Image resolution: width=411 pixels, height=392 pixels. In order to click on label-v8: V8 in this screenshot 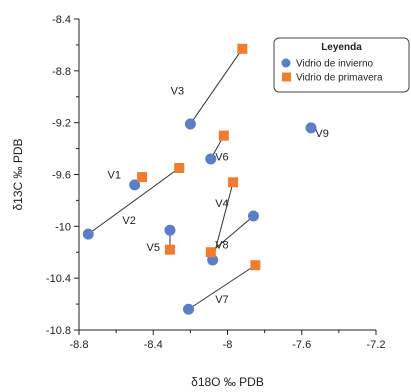, I will do `click(221, 245)`.